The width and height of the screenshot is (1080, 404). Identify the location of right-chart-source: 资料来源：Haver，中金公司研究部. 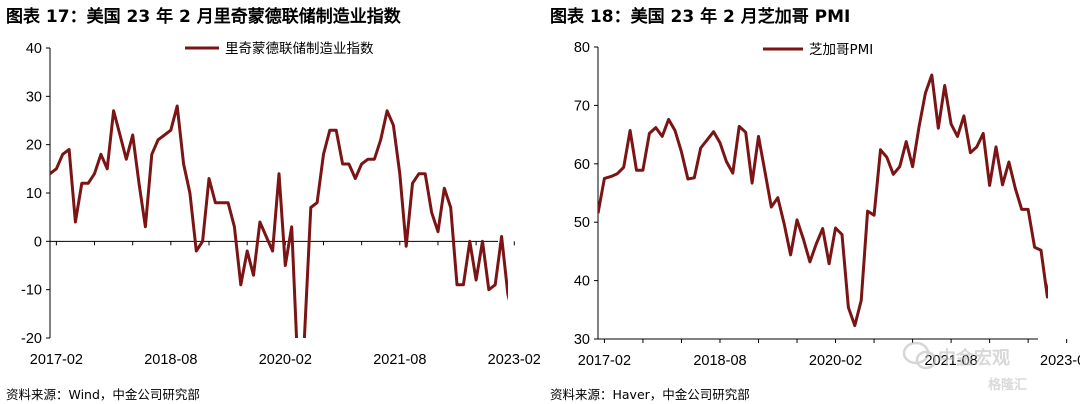
(650, 394).